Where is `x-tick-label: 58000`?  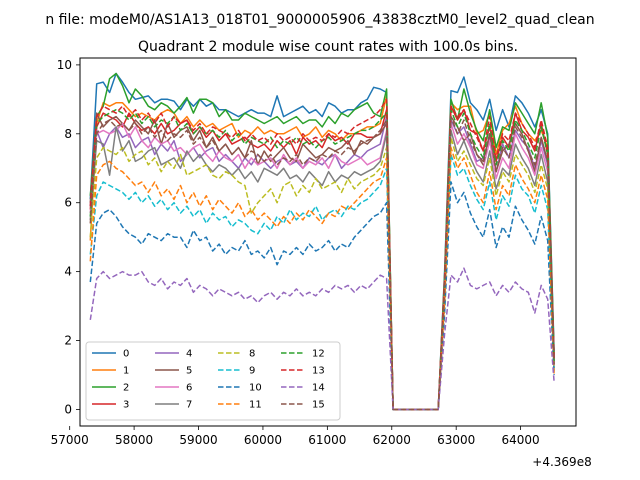 x-tick-label: 58000 is located at coordinates (134, 440).